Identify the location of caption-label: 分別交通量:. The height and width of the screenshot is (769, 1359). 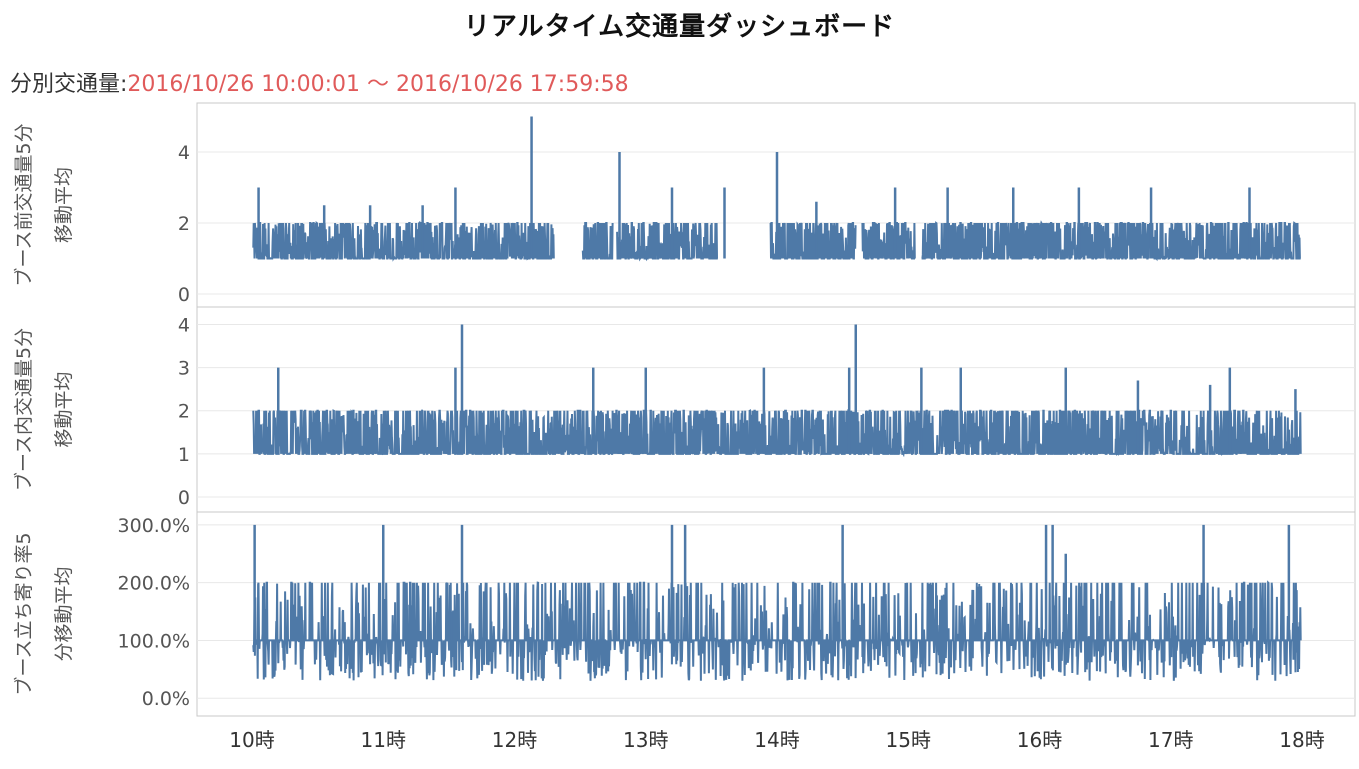
(69, 84).